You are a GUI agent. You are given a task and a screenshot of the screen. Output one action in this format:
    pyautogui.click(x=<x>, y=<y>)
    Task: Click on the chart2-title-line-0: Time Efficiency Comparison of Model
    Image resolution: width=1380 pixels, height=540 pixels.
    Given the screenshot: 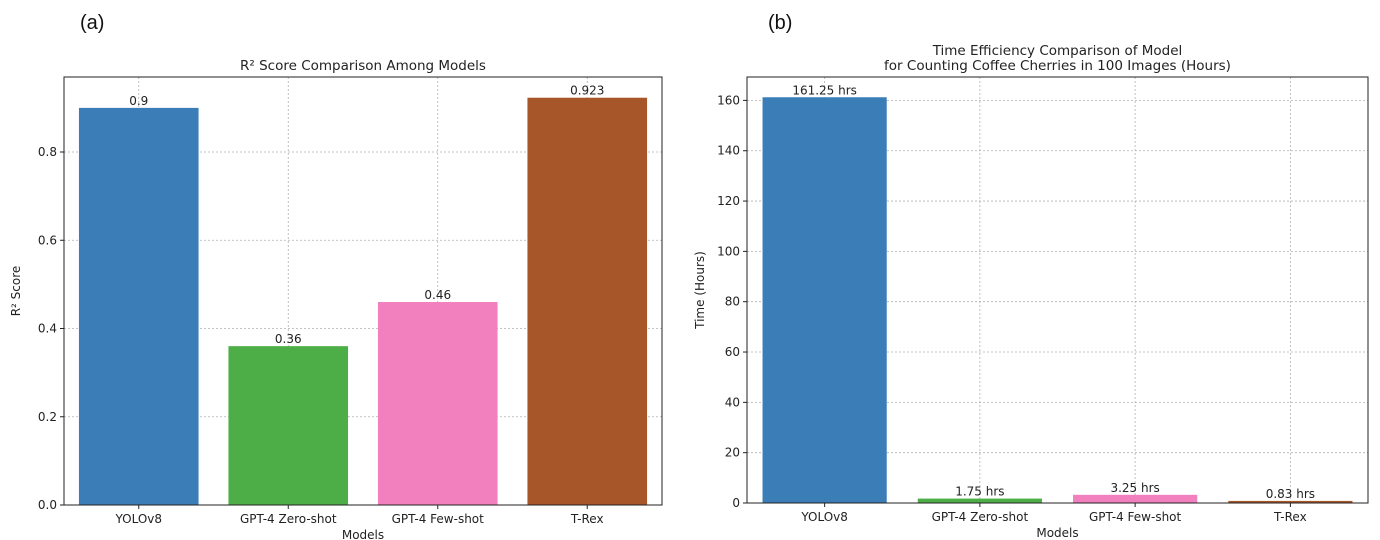 What is the action you would take?
    pyautogui.click(x=1057, y=51)
    